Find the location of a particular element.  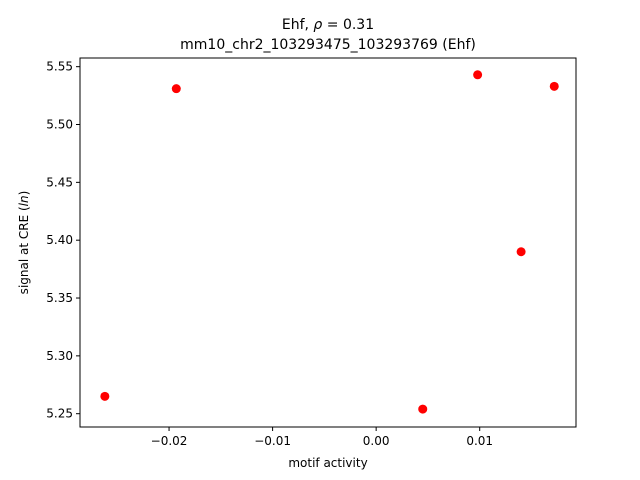

x-axis-ticks: −0.02 −0.01 0.00 0.01 is located at coordinates (322, 437).